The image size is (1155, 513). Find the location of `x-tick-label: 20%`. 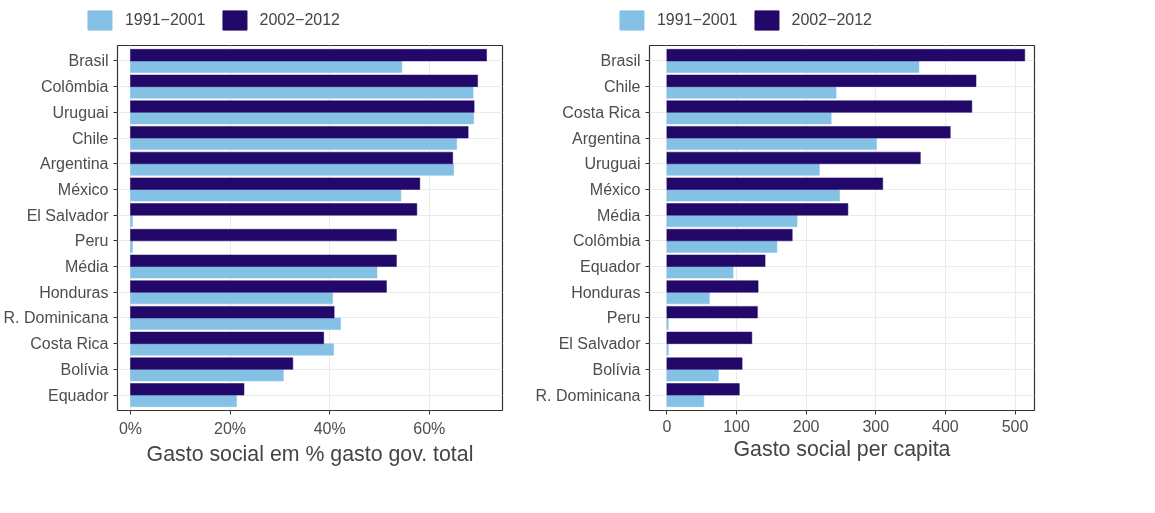

x-tick-label: 20% is located at coordinates (230, 428).